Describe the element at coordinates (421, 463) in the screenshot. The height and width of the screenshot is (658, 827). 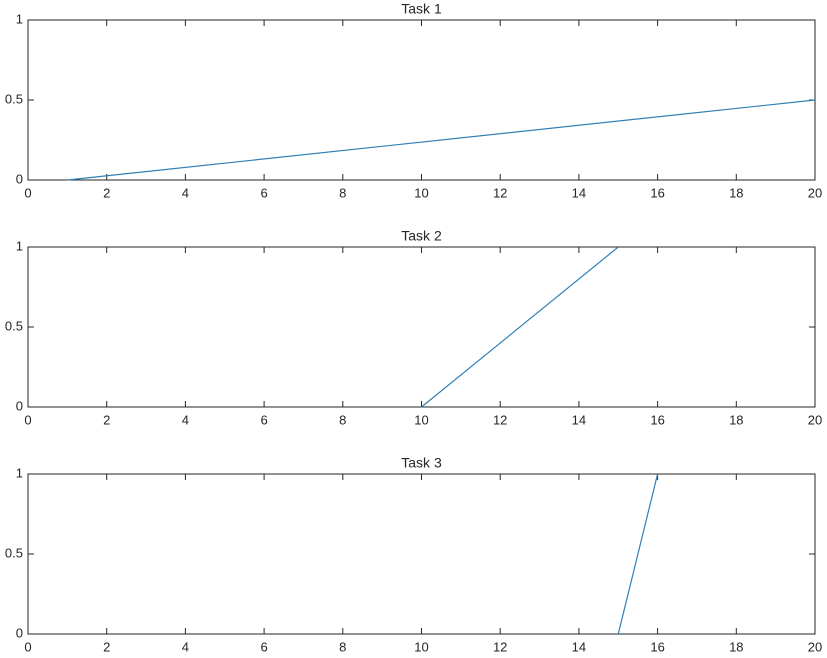
I see `title: Task 3` at that location.